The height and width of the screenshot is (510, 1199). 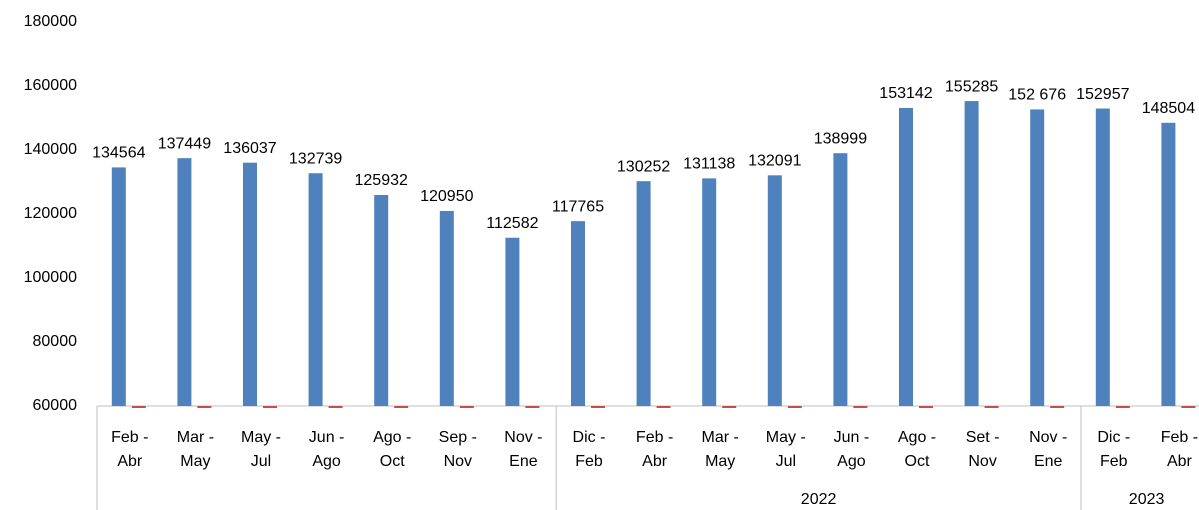 I want to click on value-label: 132091, so click(x=774, y=161).